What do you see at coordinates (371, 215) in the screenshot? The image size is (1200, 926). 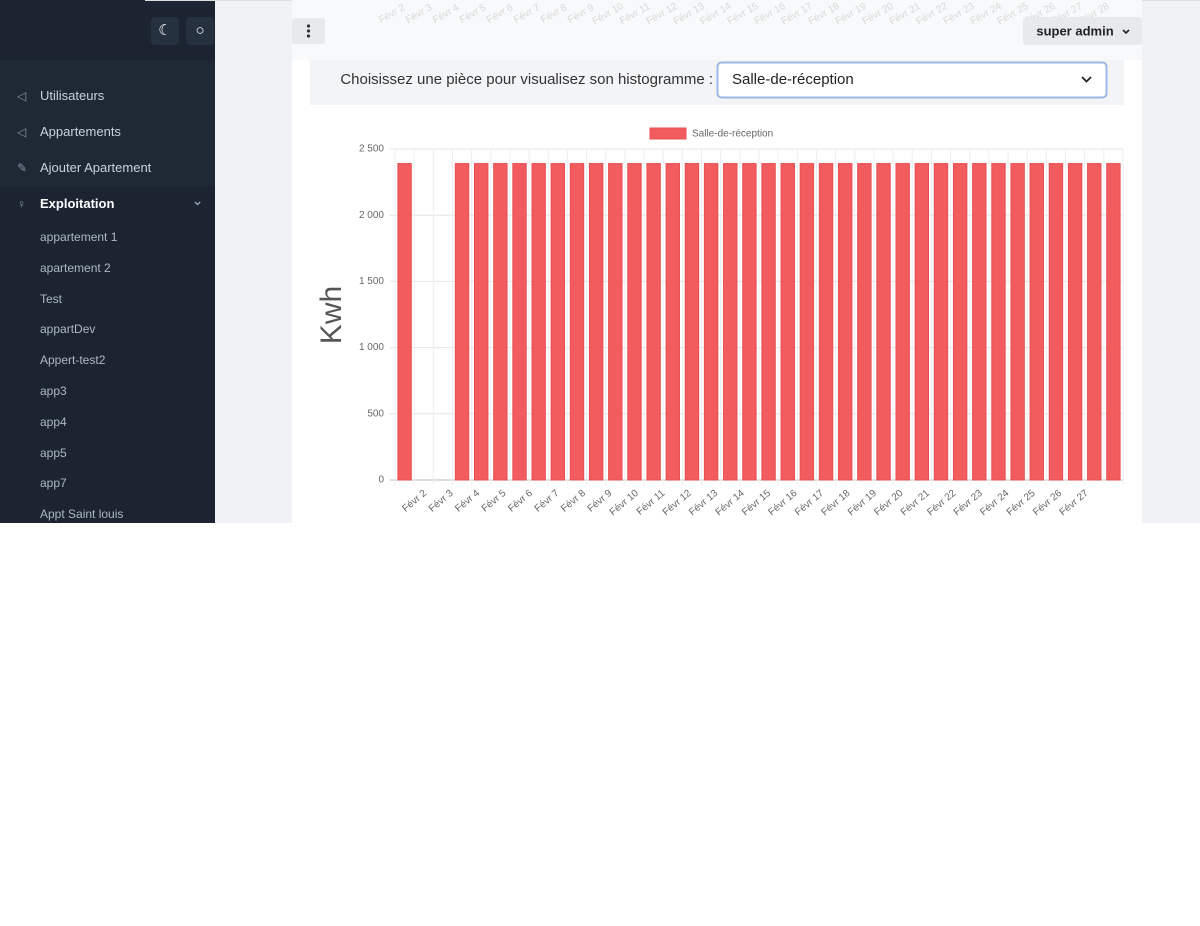 I see `y-tick-label: 2 000` at bounding box center [371, 215].